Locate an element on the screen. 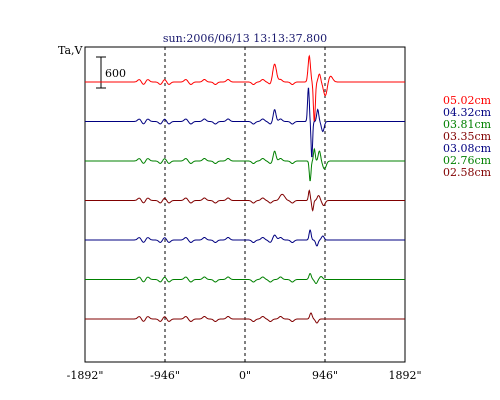  legend-item: 02.76cm is located at coordinates (467, 160).